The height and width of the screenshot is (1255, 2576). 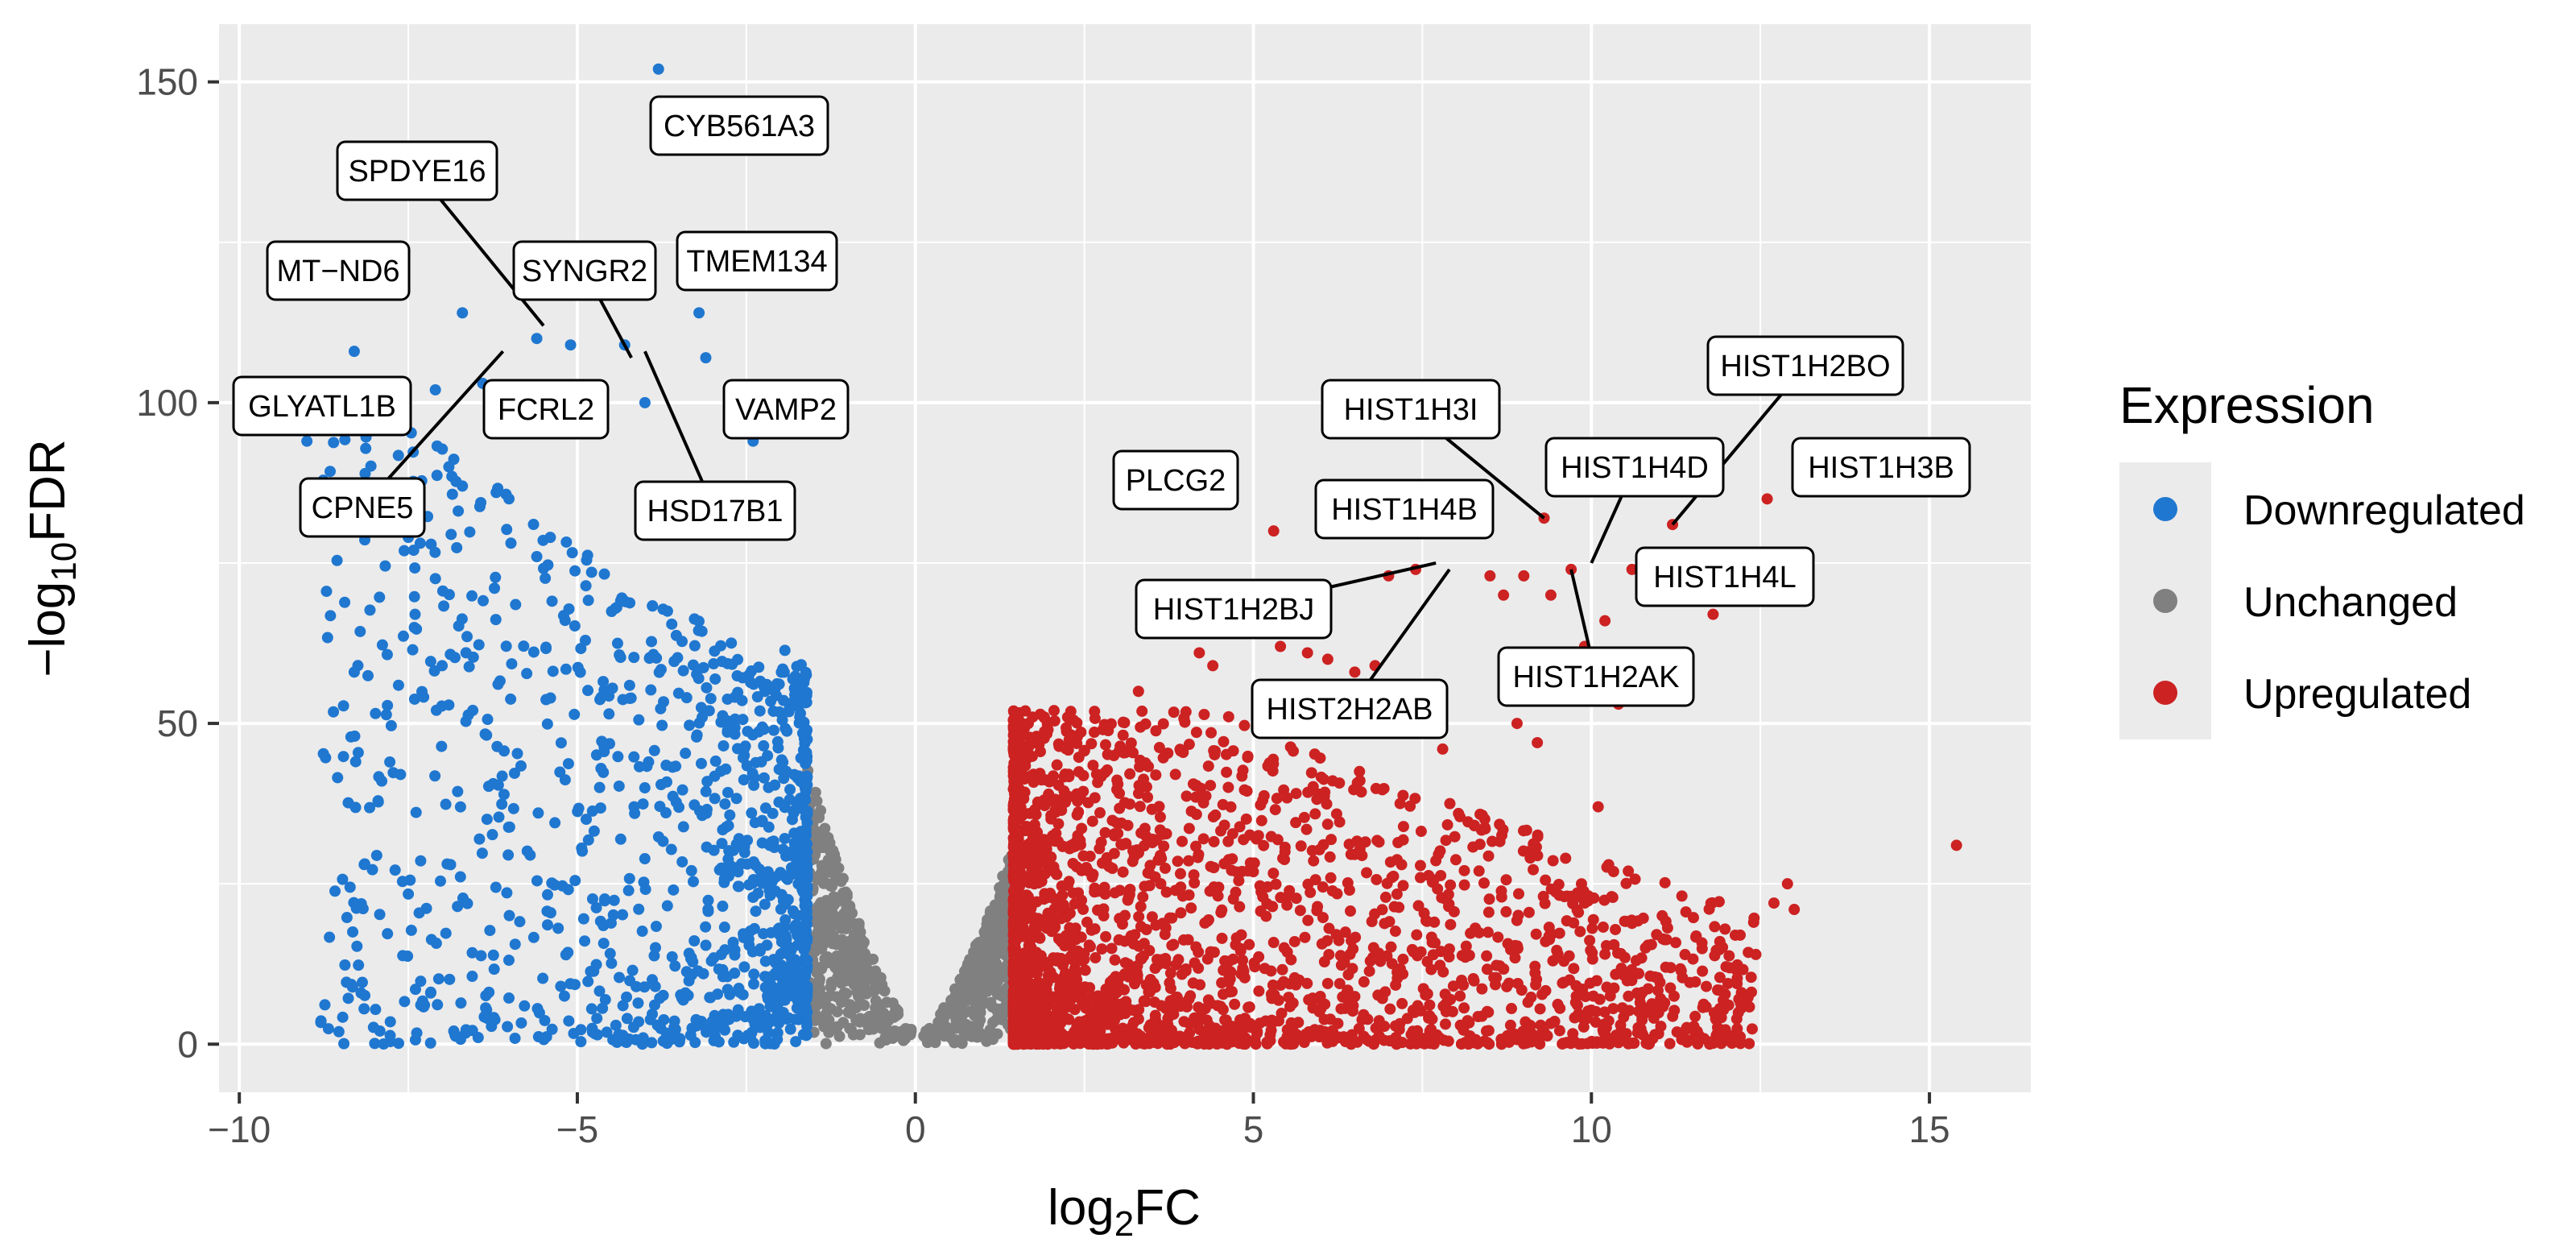 What do you see at coordinates (1596, 677) in the screenshot?
I see `gene-label-text: HIST1H2AK` at bounding box center [1596, 677].